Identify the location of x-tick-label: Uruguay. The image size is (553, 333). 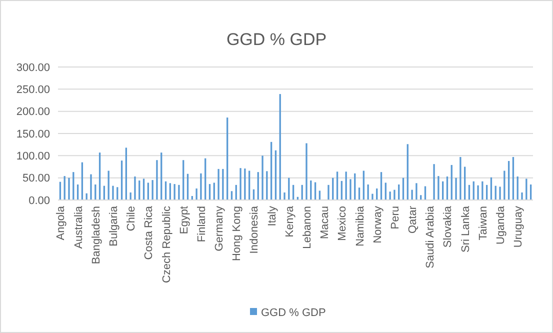
(518, 227).